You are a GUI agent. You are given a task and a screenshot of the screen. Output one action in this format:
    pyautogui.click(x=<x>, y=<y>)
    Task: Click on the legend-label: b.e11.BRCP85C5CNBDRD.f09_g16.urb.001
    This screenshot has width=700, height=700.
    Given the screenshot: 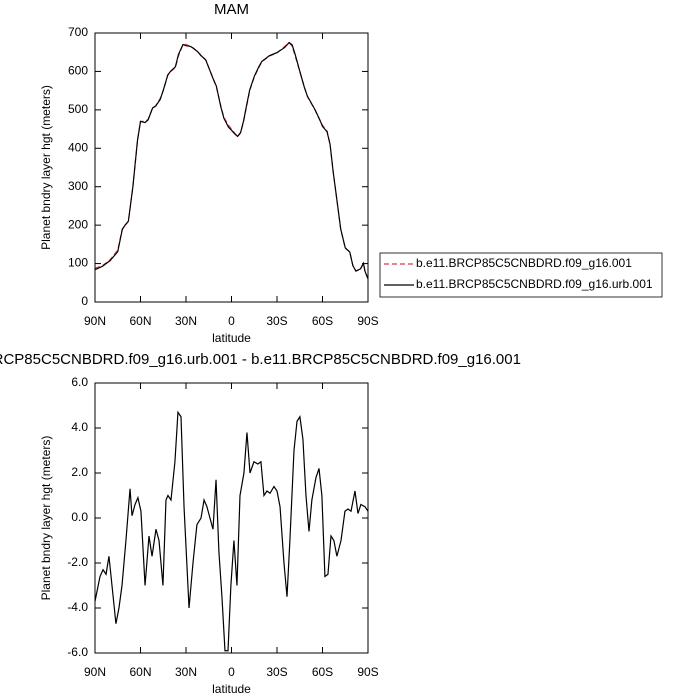 What is the action you would take?
    pyautogui.click(x=534, y=284)
    